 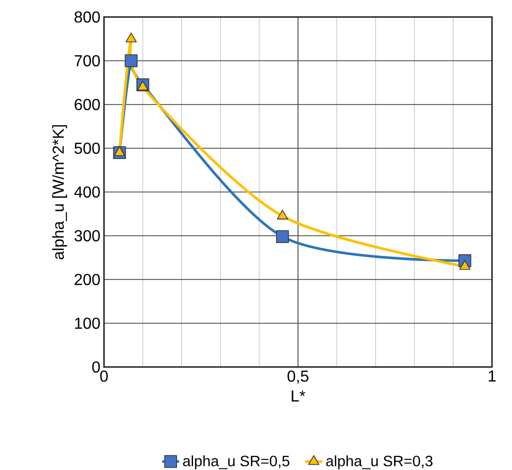 What do you see at coordinates (104, 376) in the screenshot?
I see `x-tick-label: 0` at bounding box center [104, 376].